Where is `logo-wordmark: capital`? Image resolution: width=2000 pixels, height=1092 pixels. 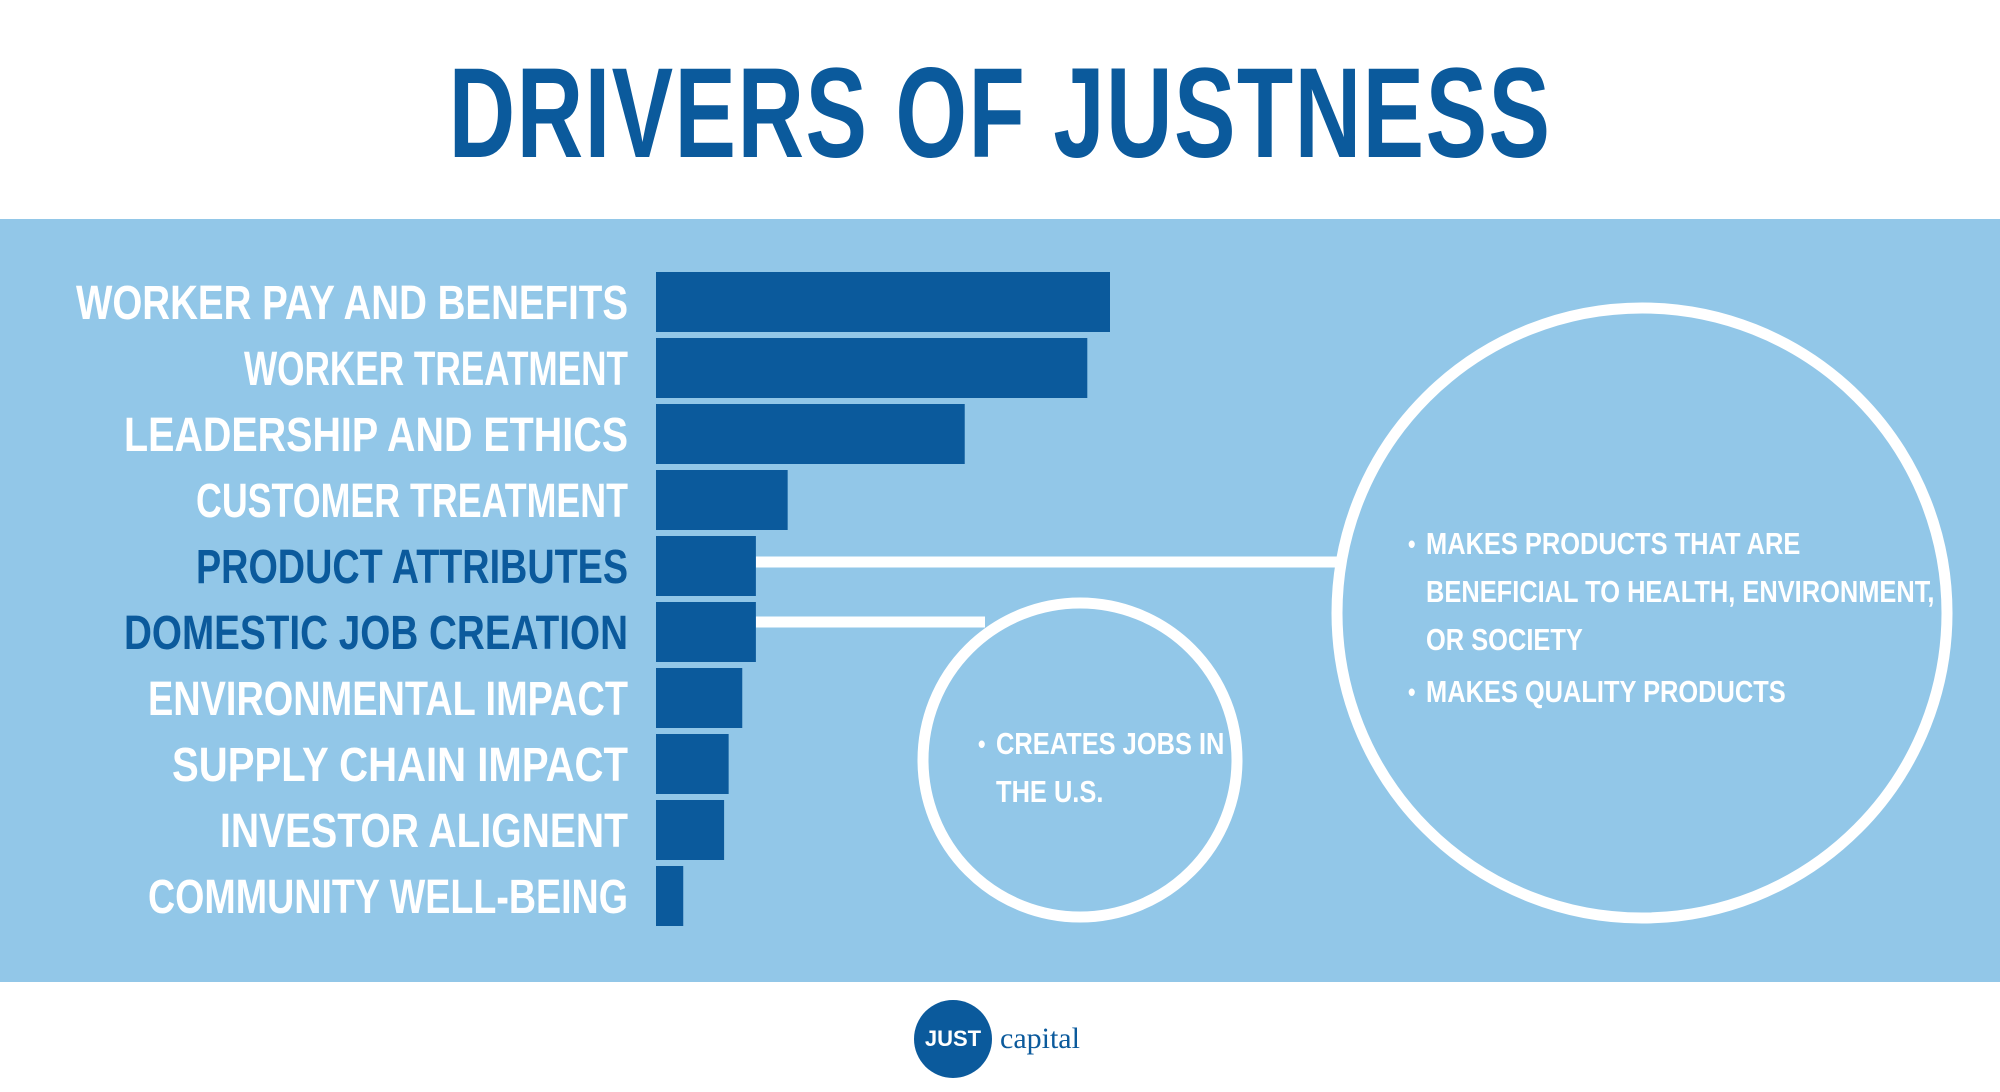 logo-wordmark: capital is located at coordinates (1040, 1038).